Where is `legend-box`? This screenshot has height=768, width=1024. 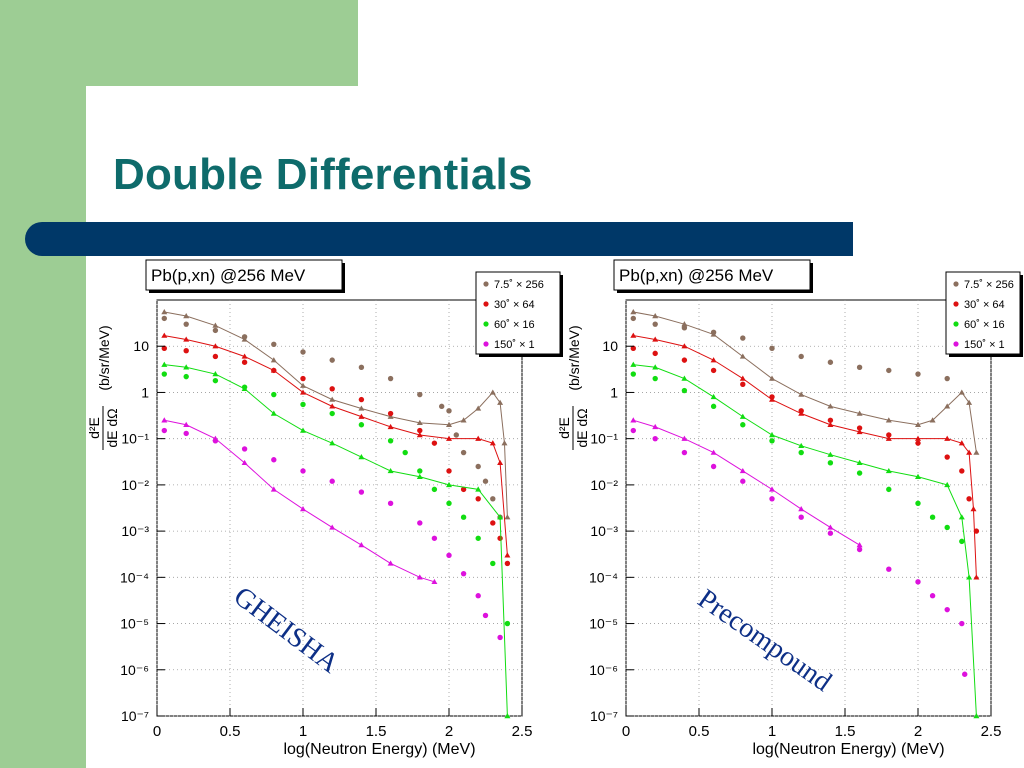 legend-box is located at coordinates (983, 313).